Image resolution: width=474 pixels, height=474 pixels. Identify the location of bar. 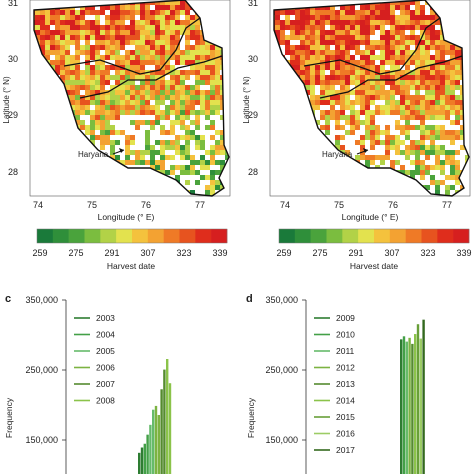
(142, 460).